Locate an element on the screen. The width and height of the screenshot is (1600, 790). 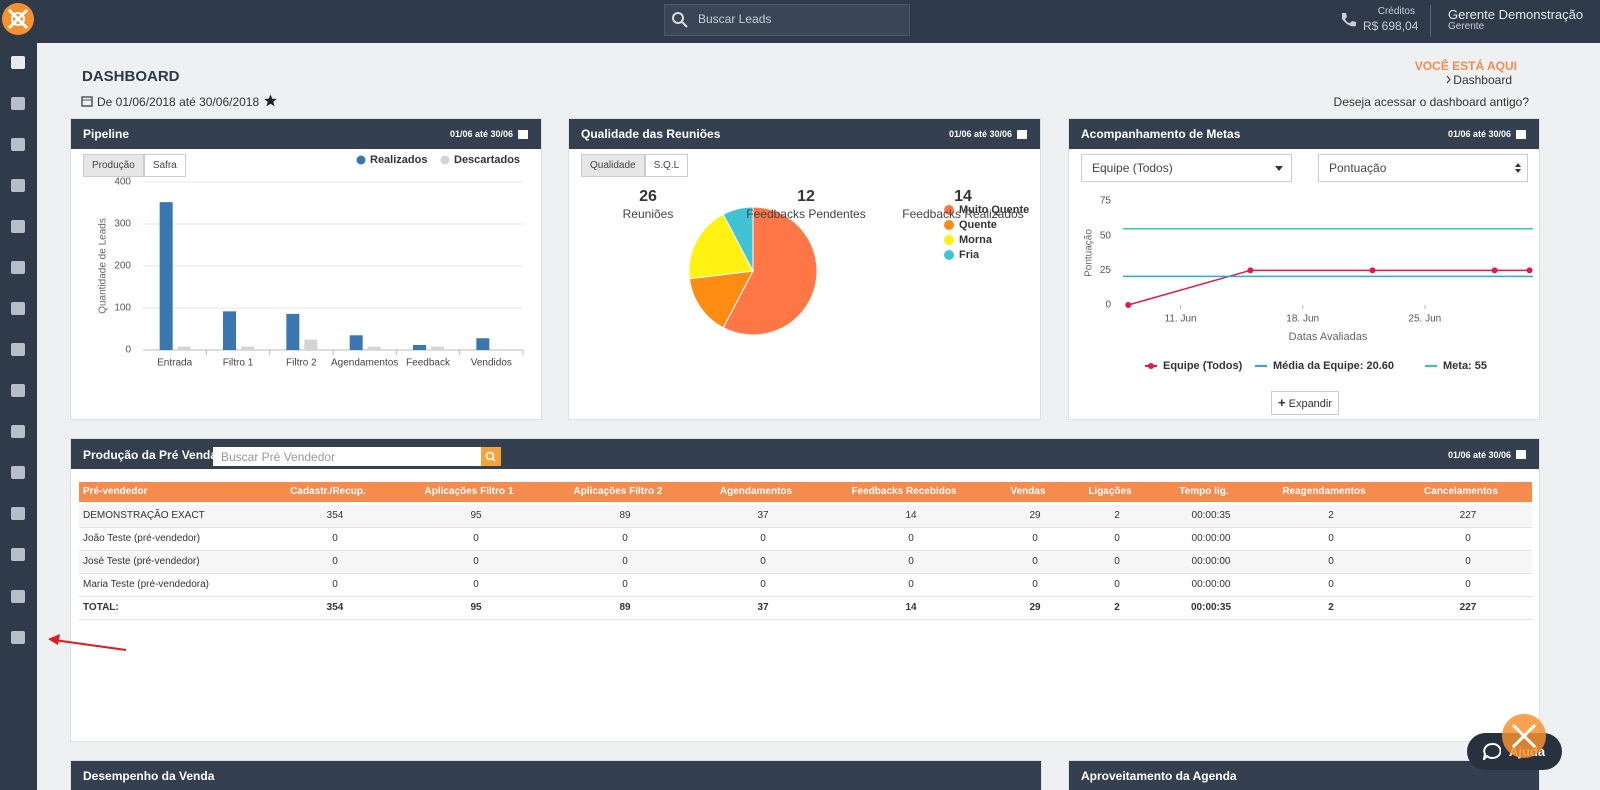
column-header: Ligações is located at coordinates (1110, 491).